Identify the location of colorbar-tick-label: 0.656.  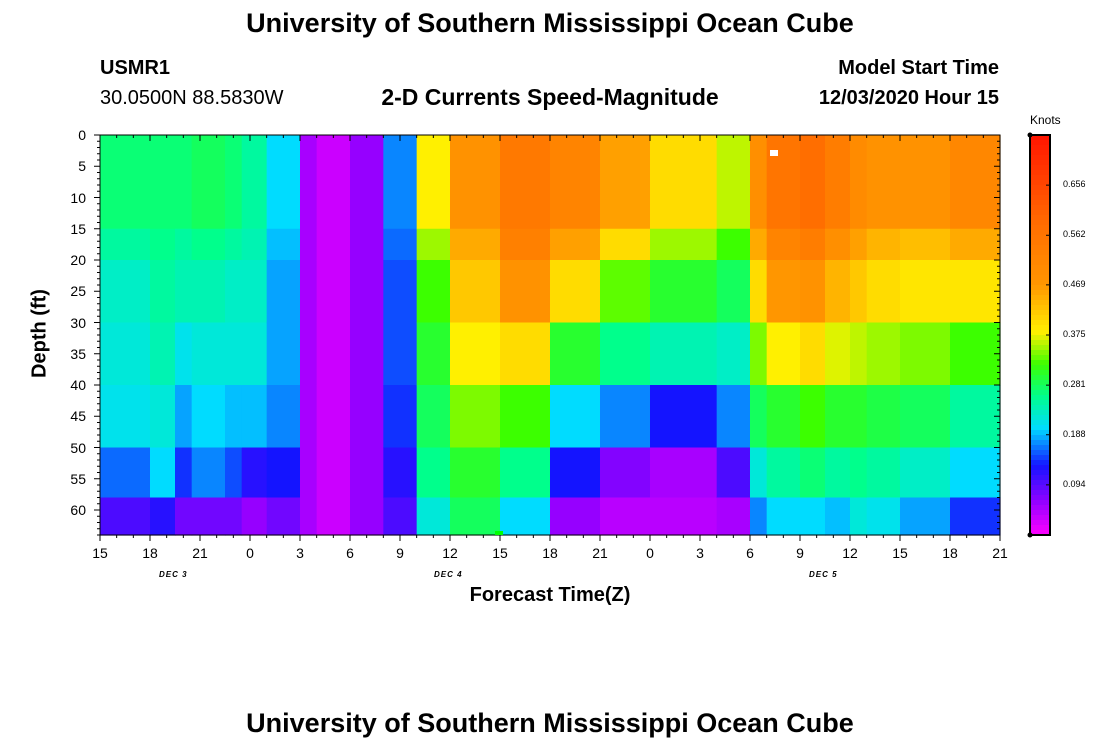
(1074, 184).